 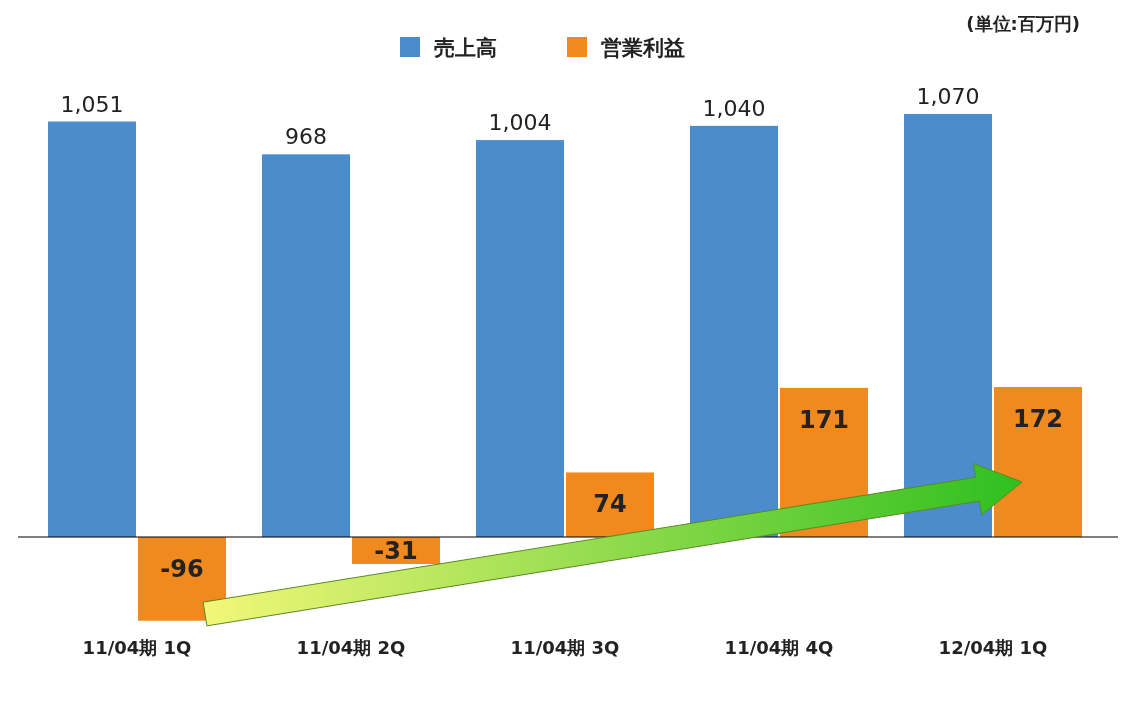 What do you see at coordinates (565, 647) in the screenshot?
I see `x-tick-label: 11/04期 3Q` at bounding box center [565, 647].